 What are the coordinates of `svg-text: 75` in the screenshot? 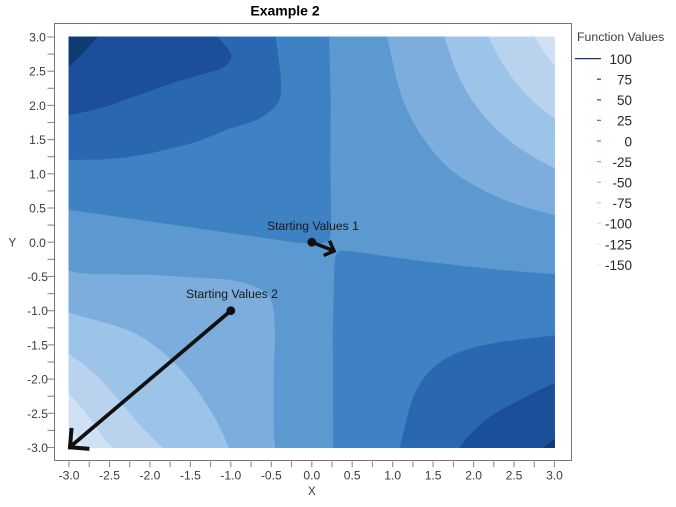 It's located at (624, 80).